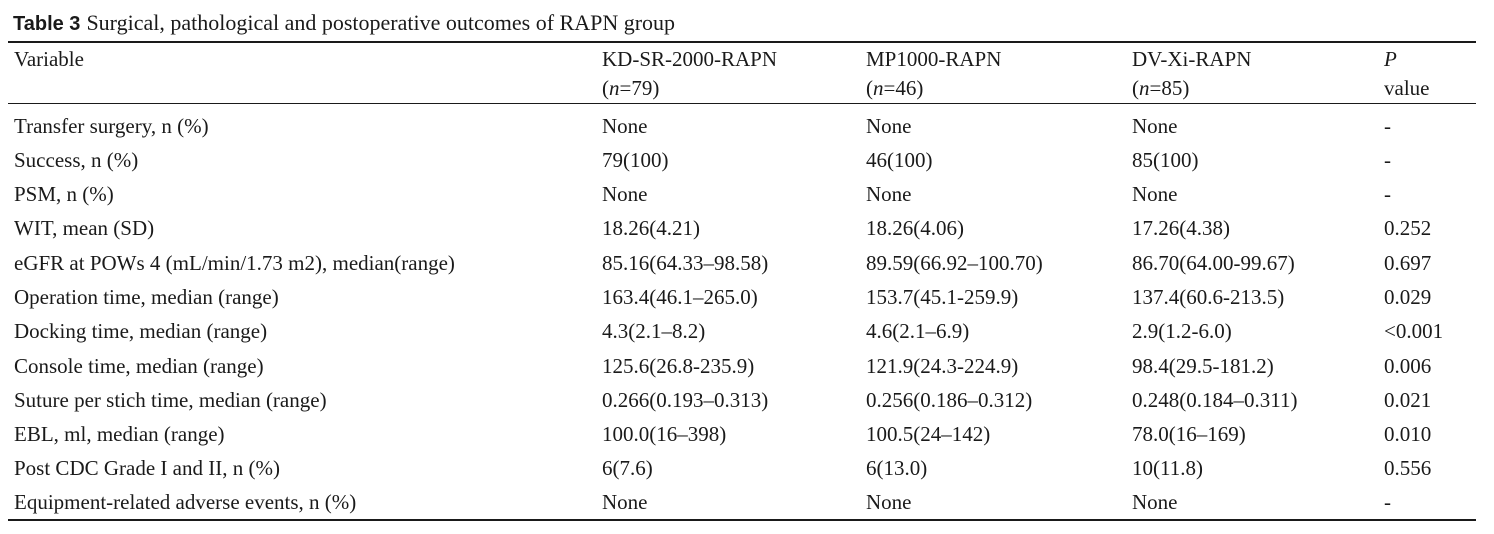 This screenshot has width=1494, height=534. I want to click on header-group-dv: DV-Xi-RAPN, so click(1192, 59).